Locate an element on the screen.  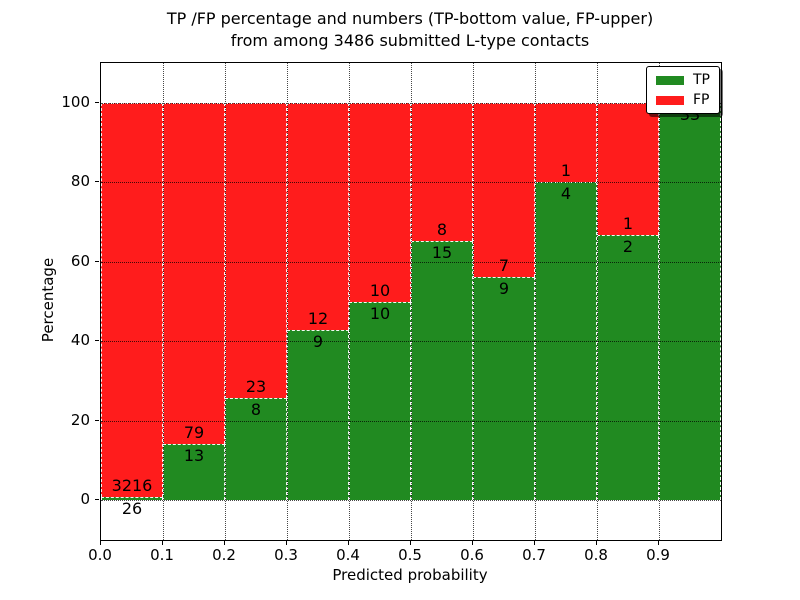
legend-item-tp: TP is located at coordinates (683, 80).